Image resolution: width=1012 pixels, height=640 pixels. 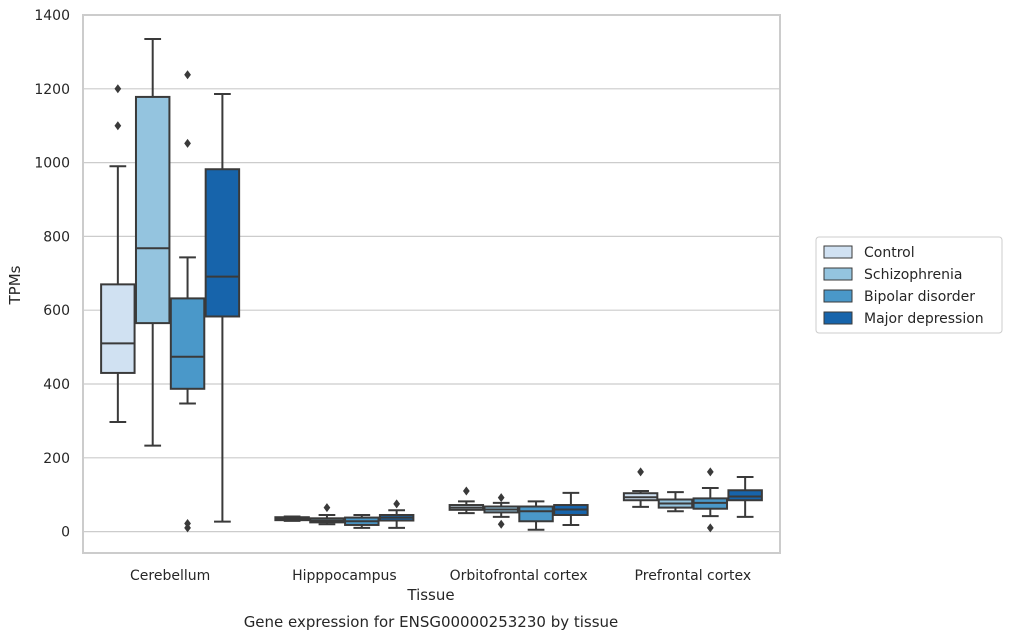 What do you see at coordinates (52, 16) in the screenshot?
I see `y-tick-label: 1400` at bounding box center [52, 16].